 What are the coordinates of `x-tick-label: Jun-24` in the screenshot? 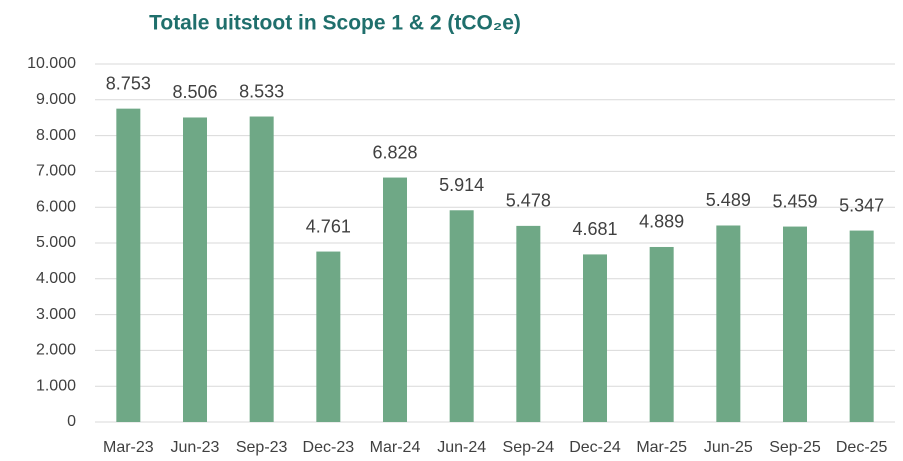 It's located at (461, 447).